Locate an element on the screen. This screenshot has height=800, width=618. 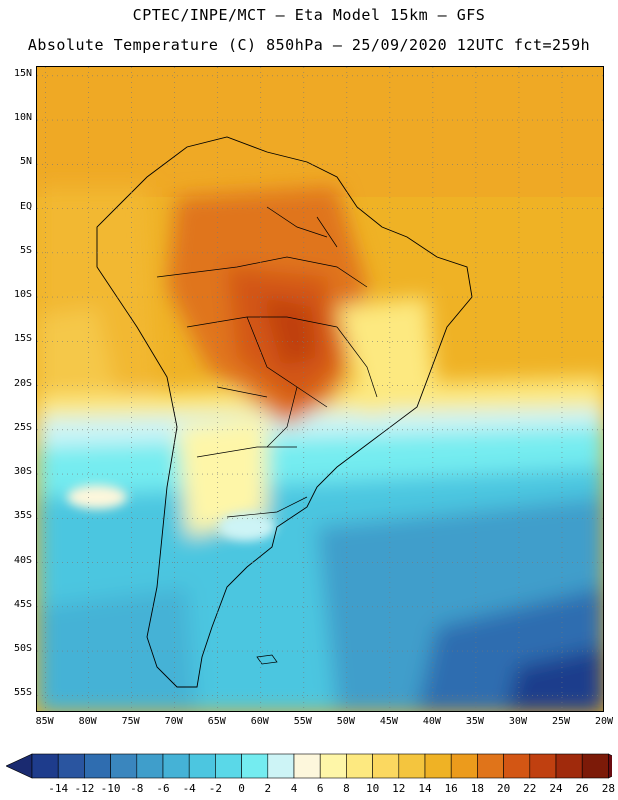
colorbar-label: 18 is located at coordinates (477, 788).